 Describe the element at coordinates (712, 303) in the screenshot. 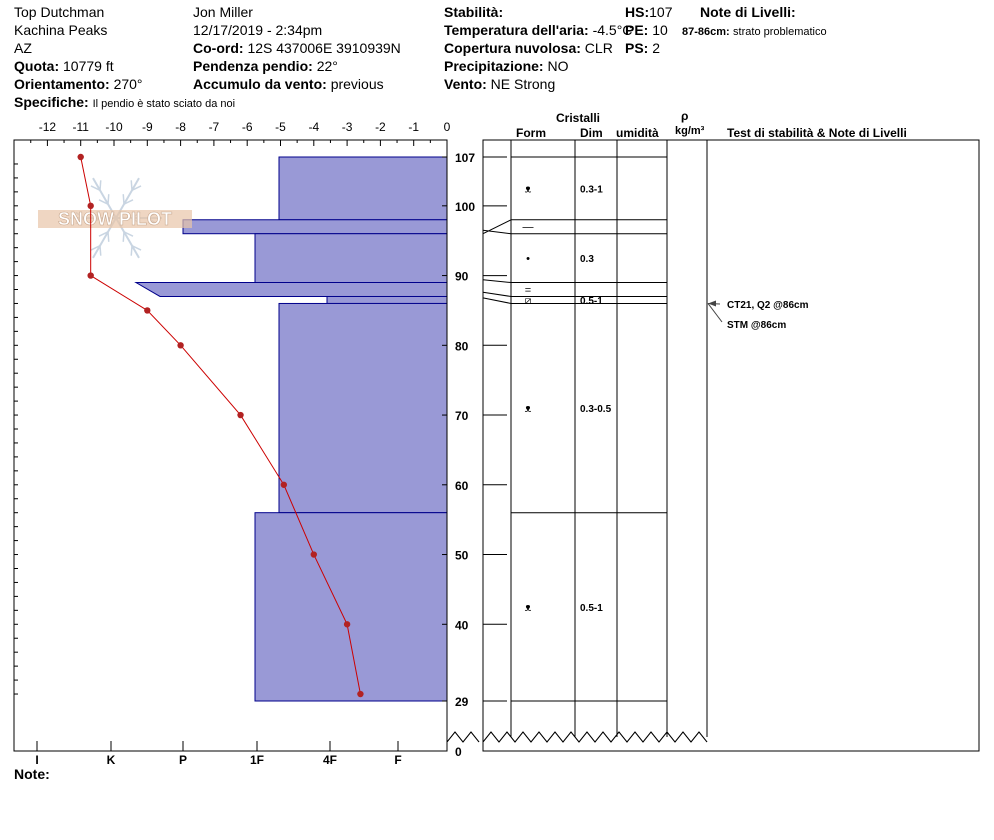

I see `stability-arrow-icon` at that location.